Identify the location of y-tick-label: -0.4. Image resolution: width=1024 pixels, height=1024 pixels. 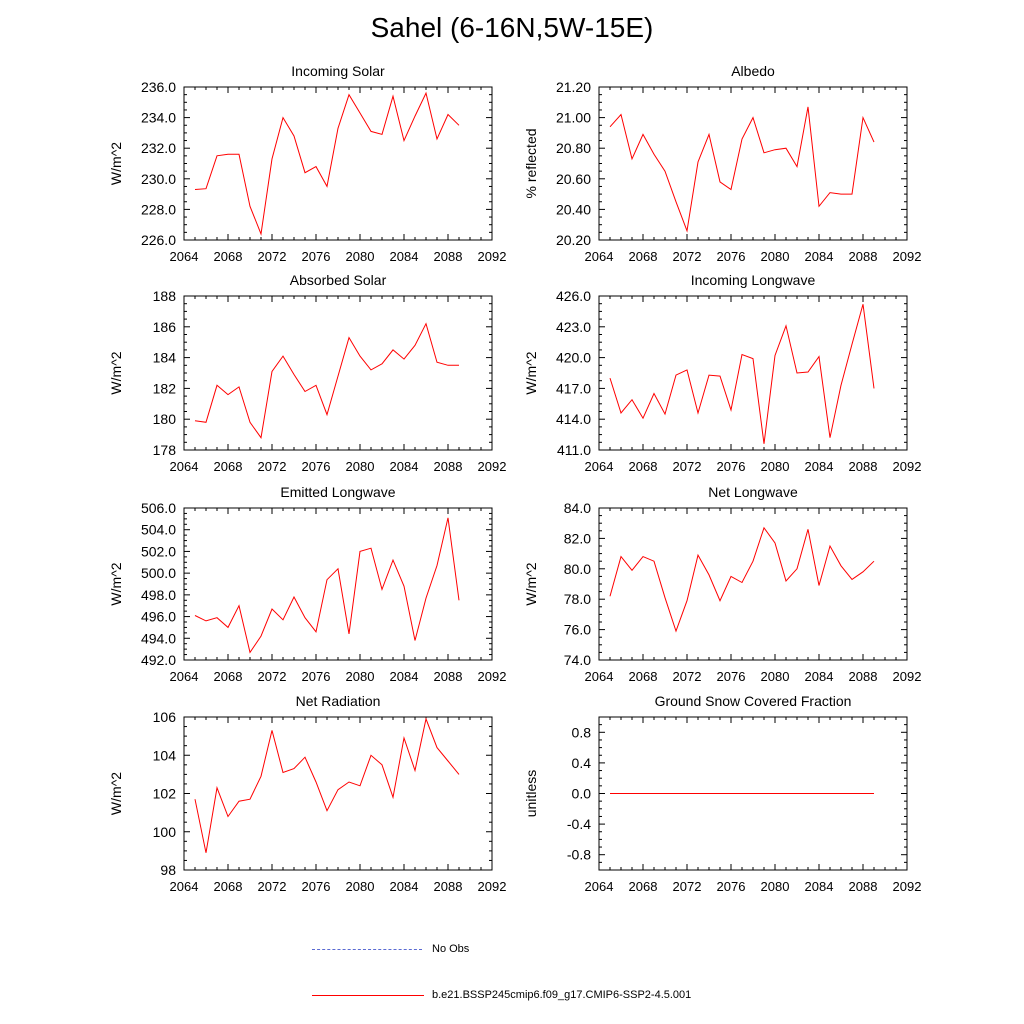
(579, 824).